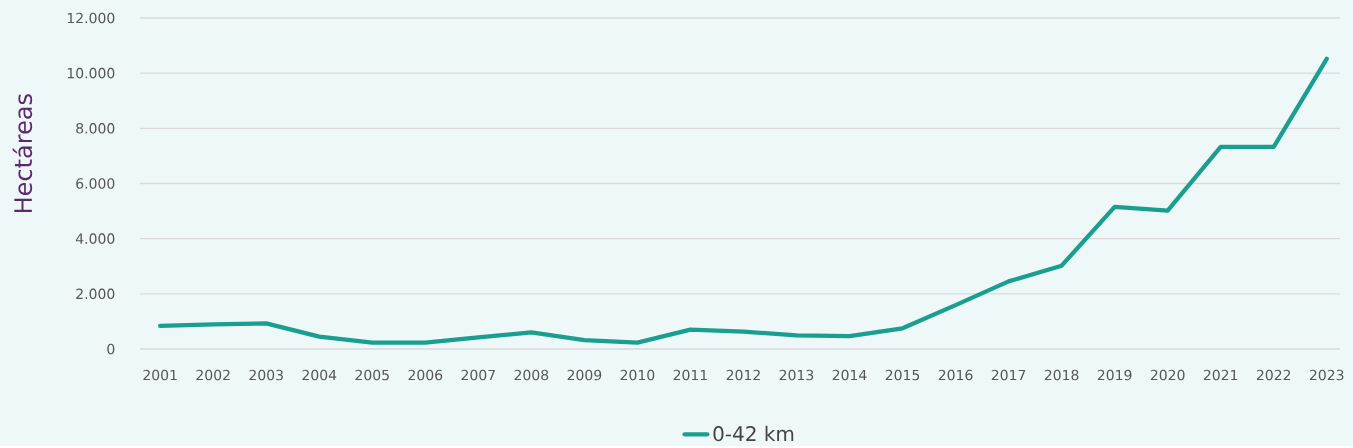  What do you see at coordinates (425, 375) in the screenshot?
I see `x-tick-label: 2006` at bounding box center [425, 375].